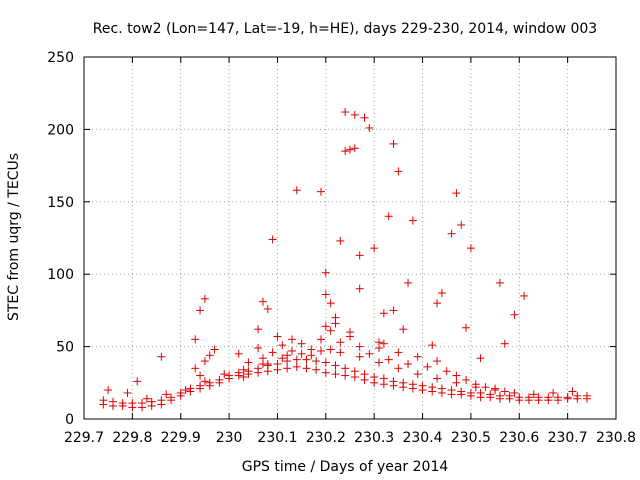 The height and width of the screenshot is (480, 640). I want to click on x-axis-label: GPS time / Days of year 2014, so click(345, 467).